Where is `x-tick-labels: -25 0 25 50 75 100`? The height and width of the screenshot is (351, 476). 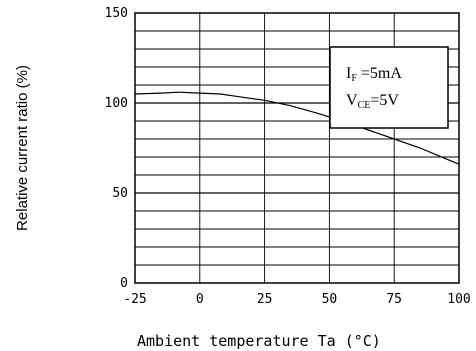
x-tick-labels: -25 0 25 50 75 100 is located at coordinates (296, 299).